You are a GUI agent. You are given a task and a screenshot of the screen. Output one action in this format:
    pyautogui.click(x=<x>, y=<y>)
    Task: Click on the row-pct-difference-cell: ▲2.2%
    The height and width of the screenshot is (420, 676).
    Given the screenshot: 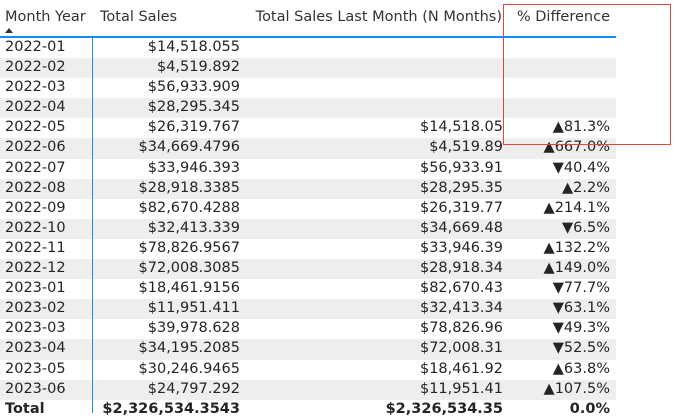 What is the action you would take?
    pyautogui.click(x=586, y=187)
    